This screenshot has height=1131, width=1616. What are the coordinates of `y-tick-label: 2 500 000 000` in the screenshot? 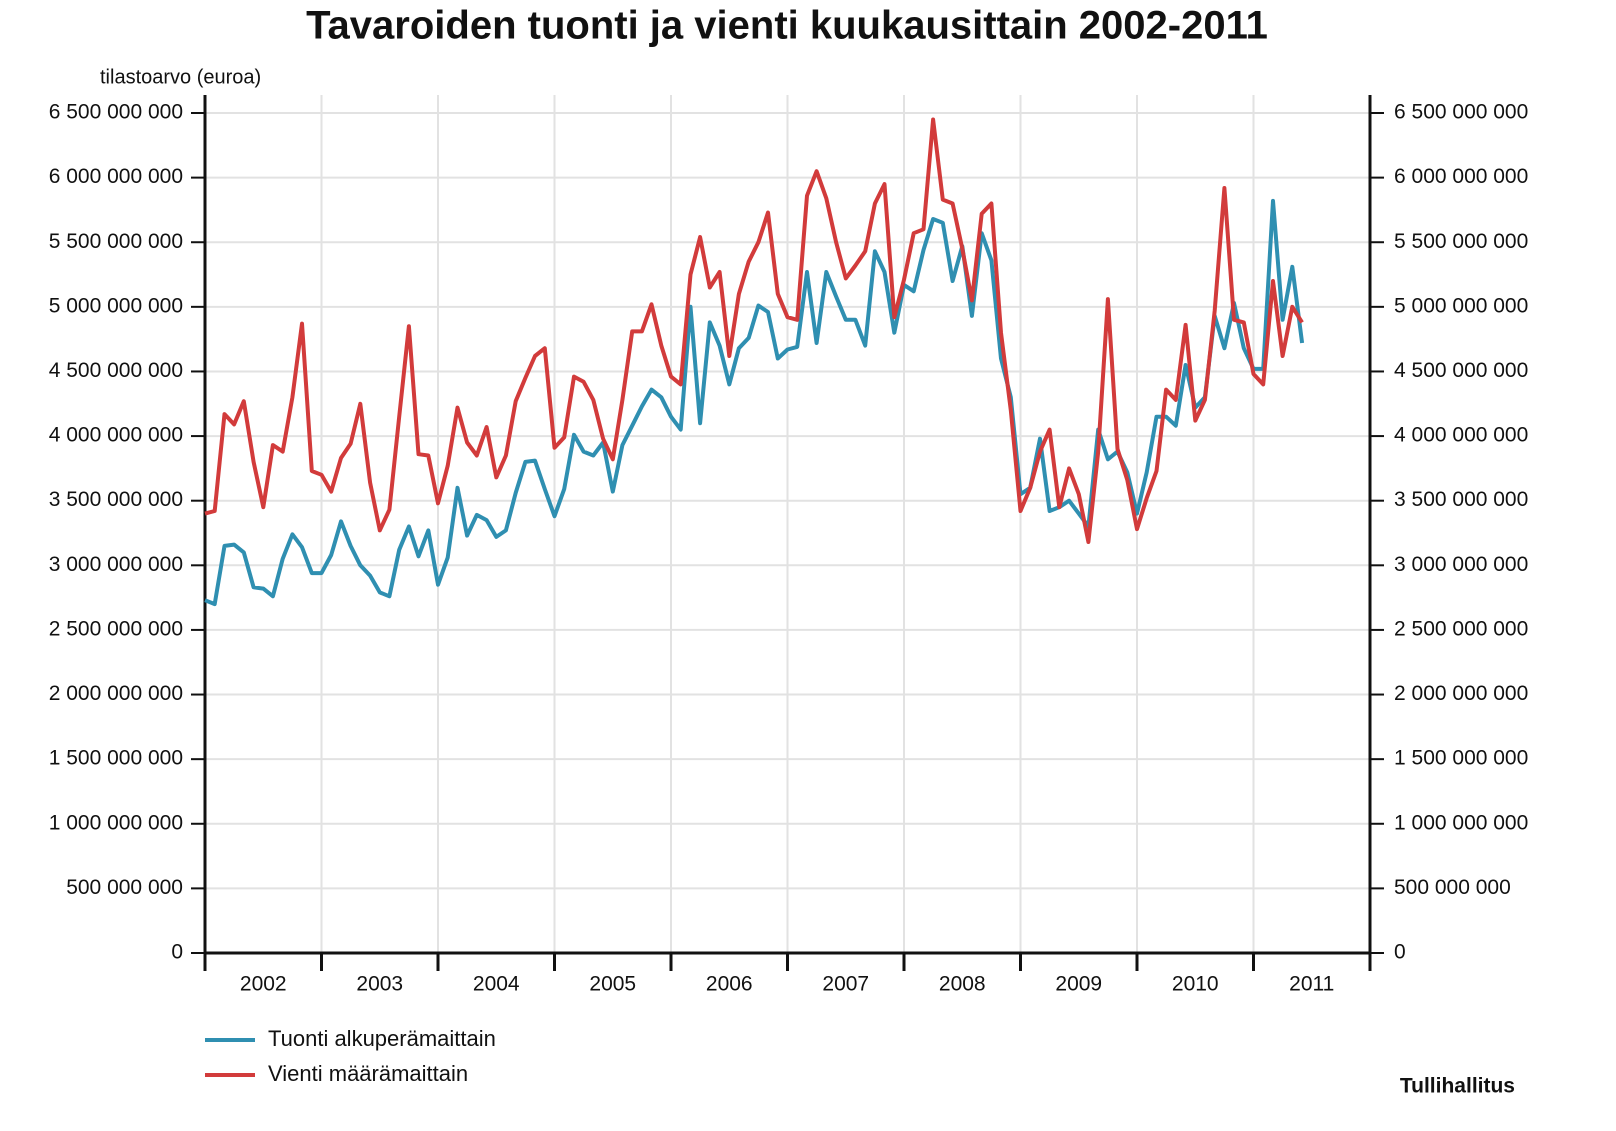 It's located at (116, 628).